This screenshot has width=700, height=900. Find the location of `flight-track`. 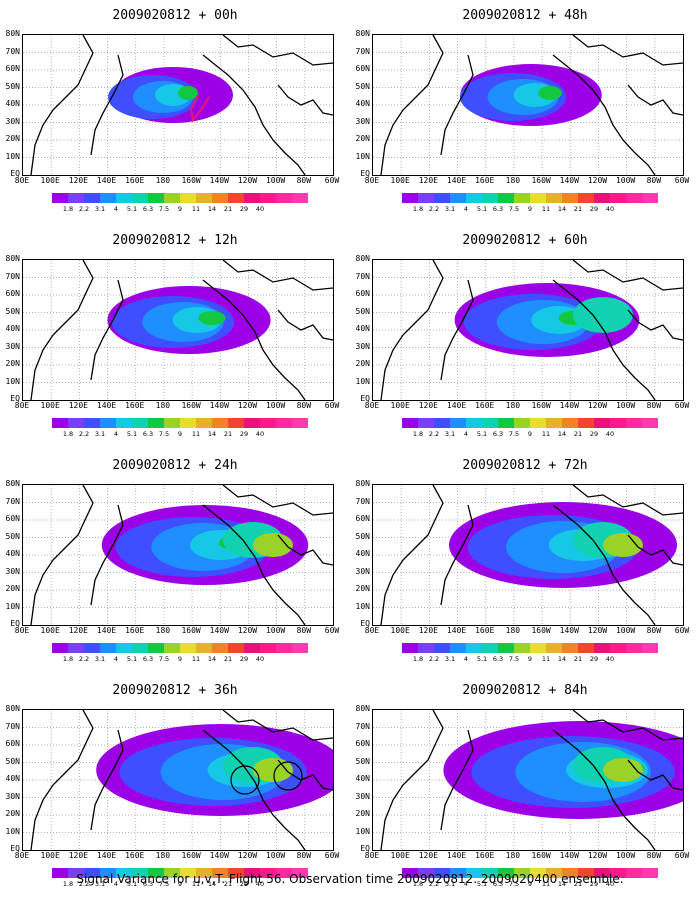

flight-track is located at coordinates (199, 108).